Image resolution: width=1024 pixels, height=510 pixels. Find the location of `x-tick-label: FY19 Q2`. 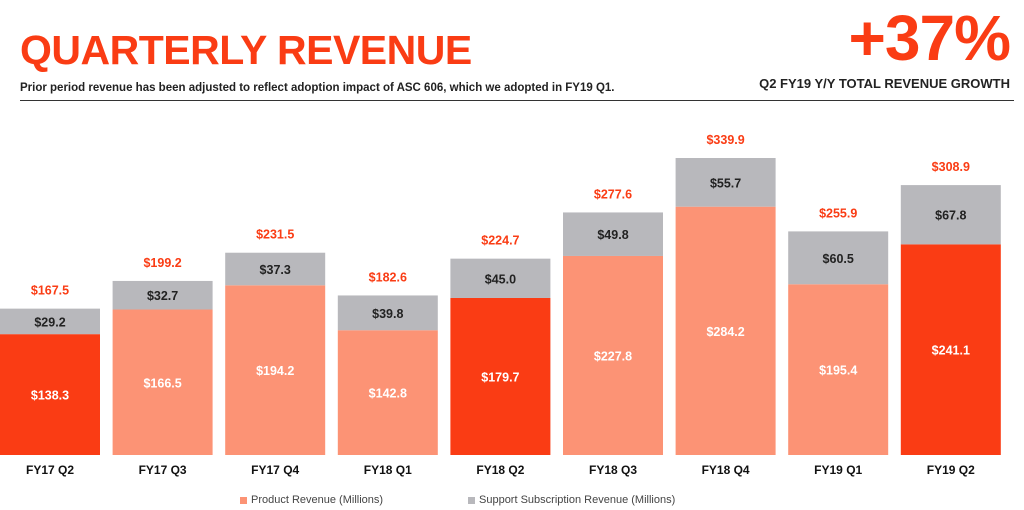

x-tick-label: FY19 Q2 is located at coordinates (951, 470).